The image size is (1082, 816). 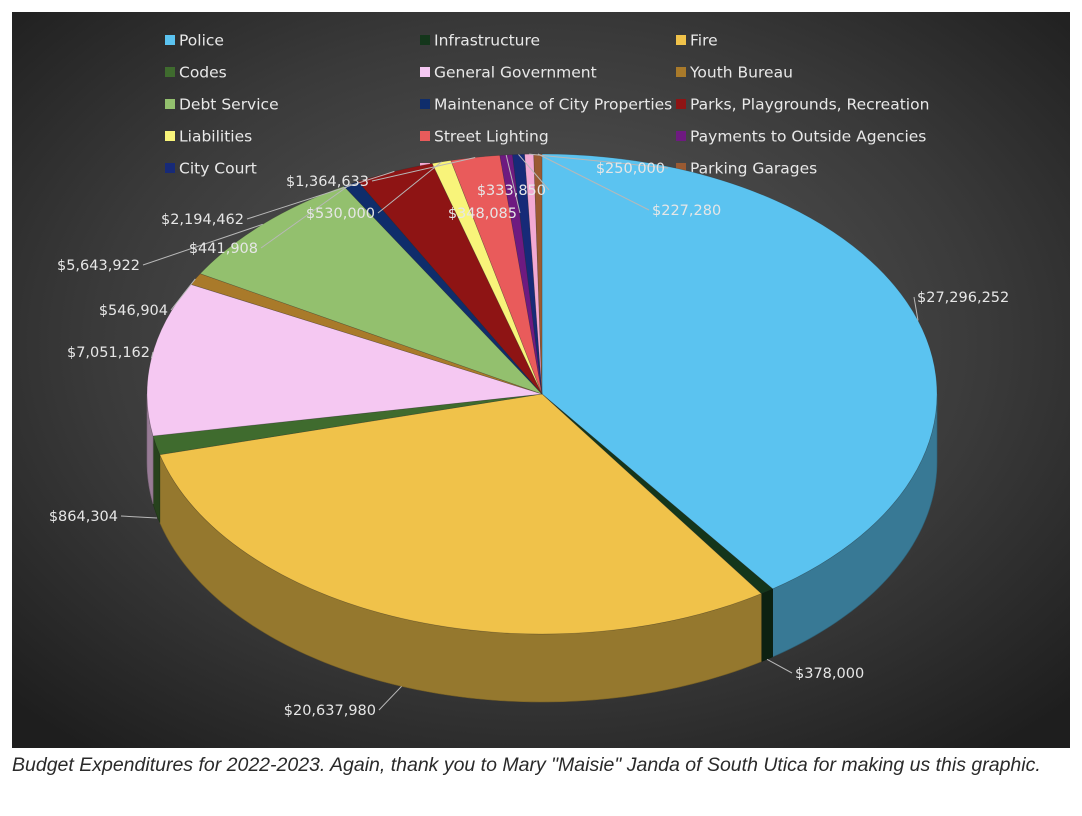 What do you see at coordinates (767, 625) in the screenshot?
I see `slice-side-infrastructure` at bounding box center [767, 625].